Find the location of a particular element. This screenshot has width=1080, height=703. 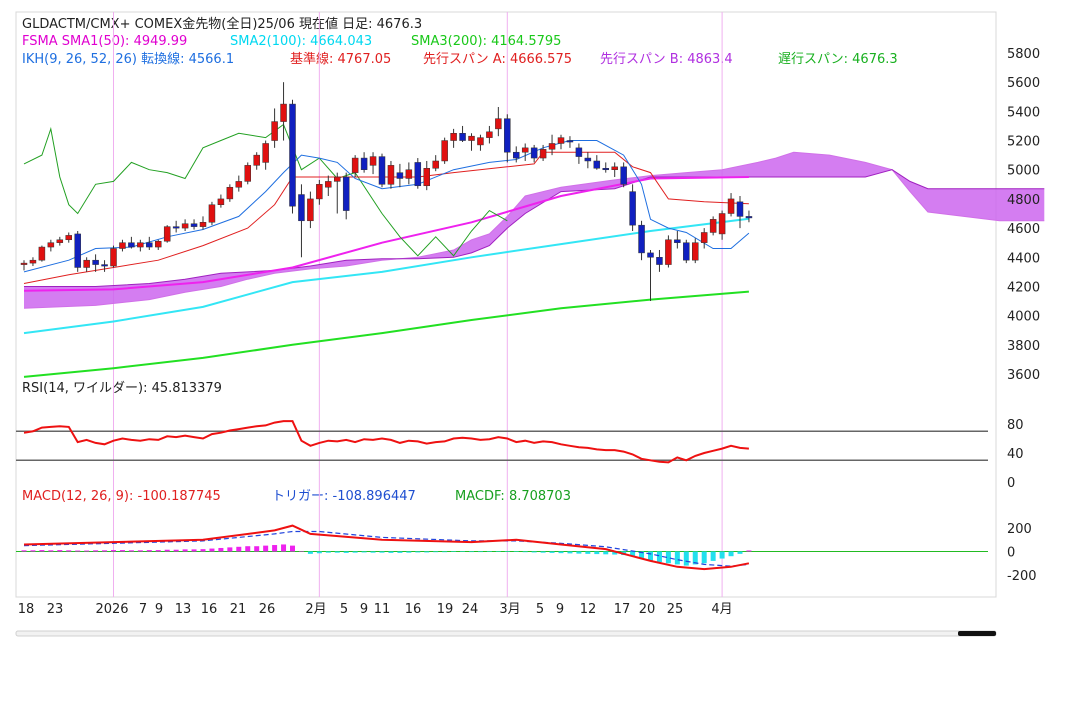

macd-line is located at coordinates (386, 547).